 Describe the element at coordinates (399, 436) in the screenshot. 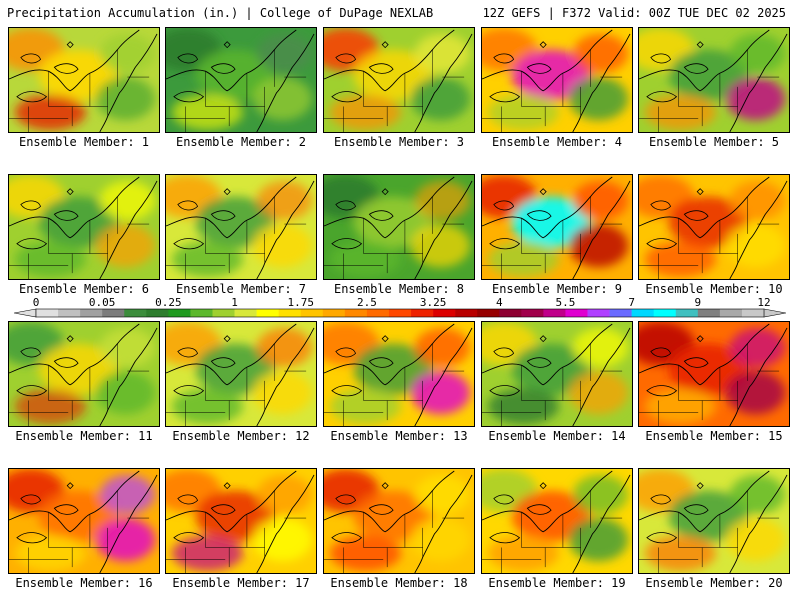

I see `ensemble-member-label: Ensemble Member: 13` at that location.